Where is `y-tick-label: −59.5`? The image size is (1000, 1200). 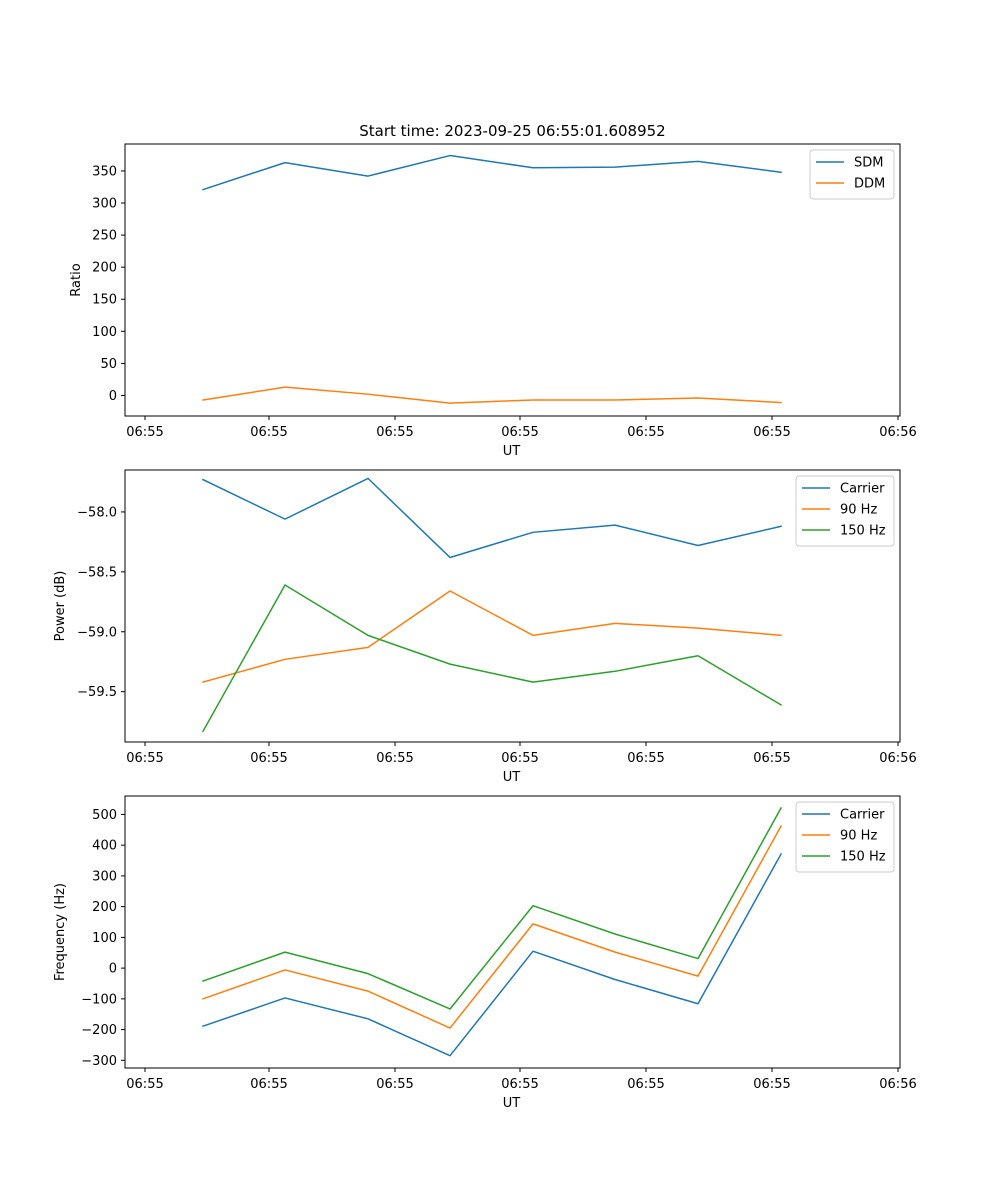 y-tick-label: −59.5 is located at coordinates (97, 692).